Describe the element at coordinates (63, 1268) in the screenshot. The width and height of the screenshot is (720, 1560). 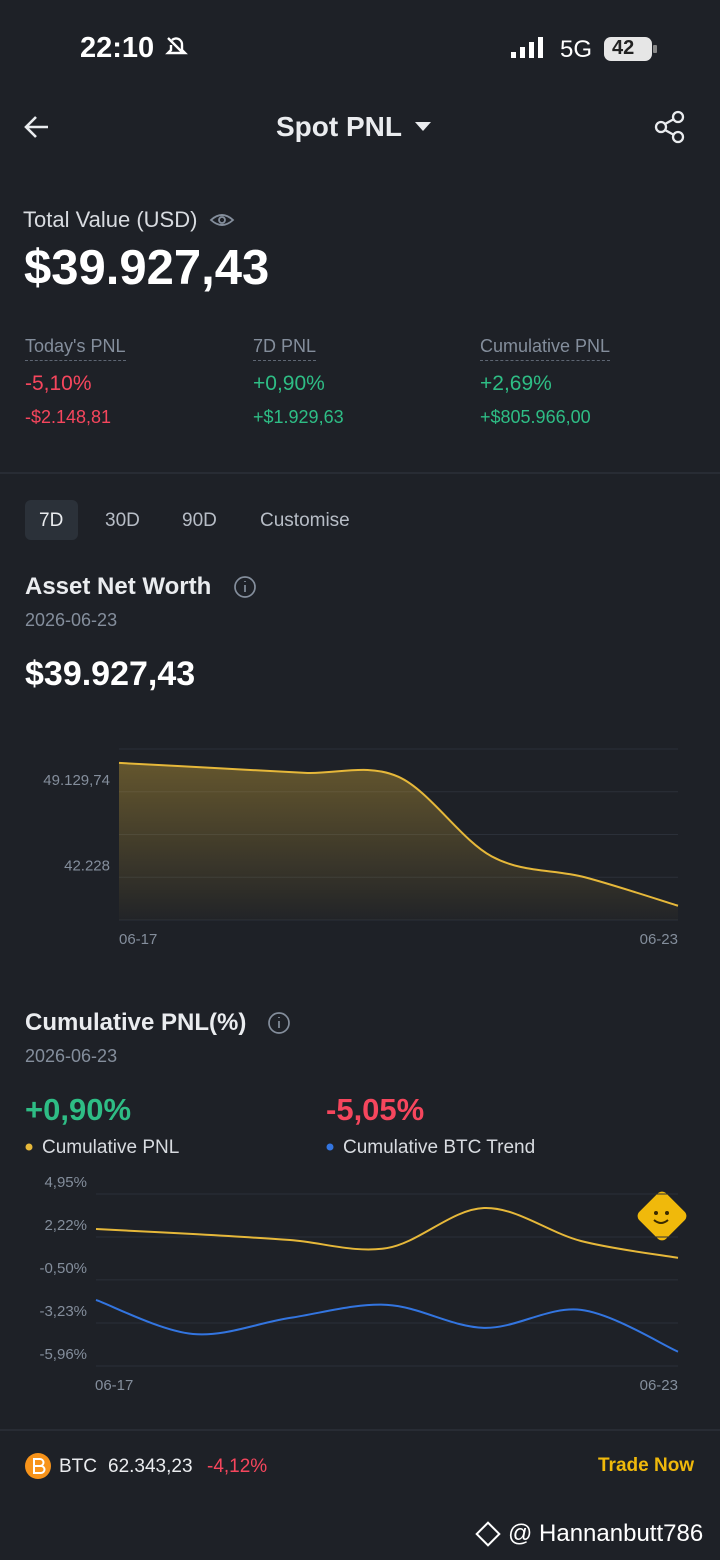
I see `y-tick-label: -0,50%` at that location.